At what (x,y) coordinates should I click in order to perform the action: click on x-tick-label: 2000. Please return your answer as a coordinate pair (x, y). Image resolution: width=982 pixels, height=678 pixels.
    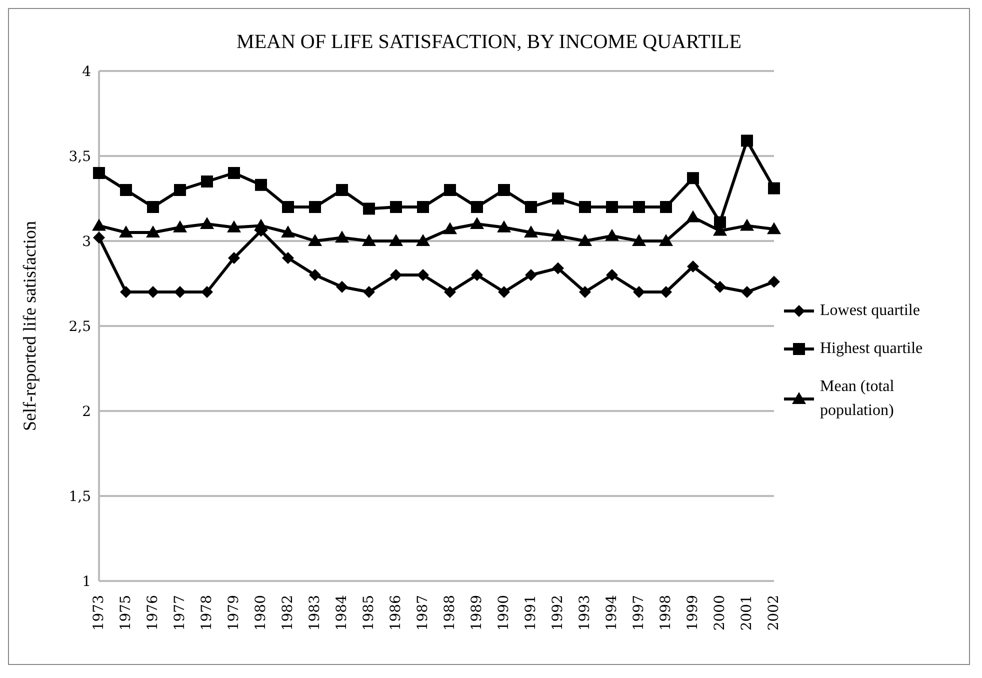
    Looking at the image, I should click on (720, 613).